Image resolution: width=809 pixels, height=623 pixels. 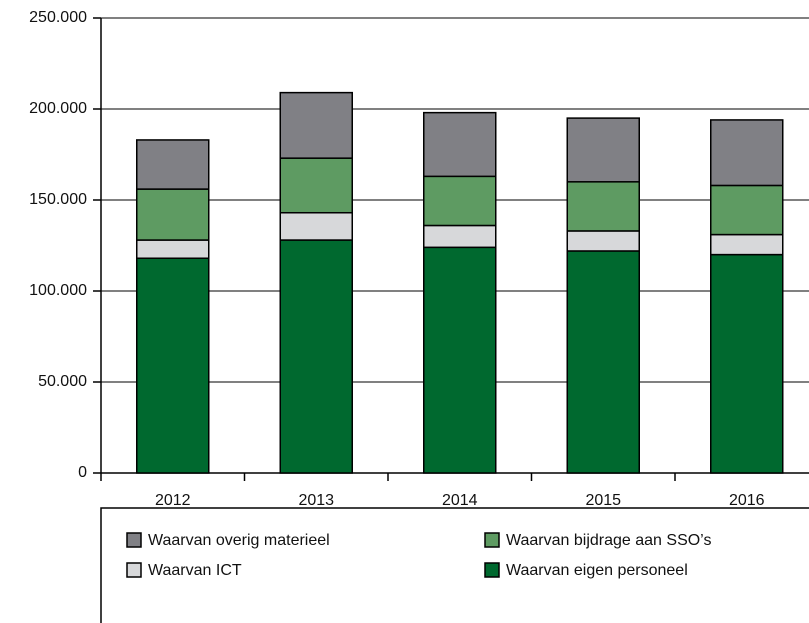 What do you see at coordinates (173, 500) in the screenshot?
I see `x-tick-label: 2012` at bounding box center [173, 500].